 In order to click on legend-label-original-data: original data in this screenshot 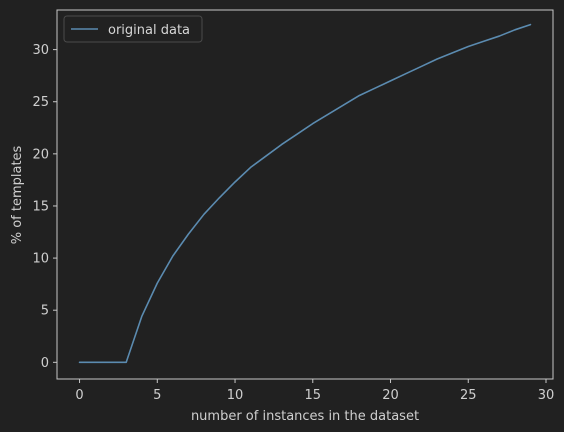, I will do `click(149, 30)`.